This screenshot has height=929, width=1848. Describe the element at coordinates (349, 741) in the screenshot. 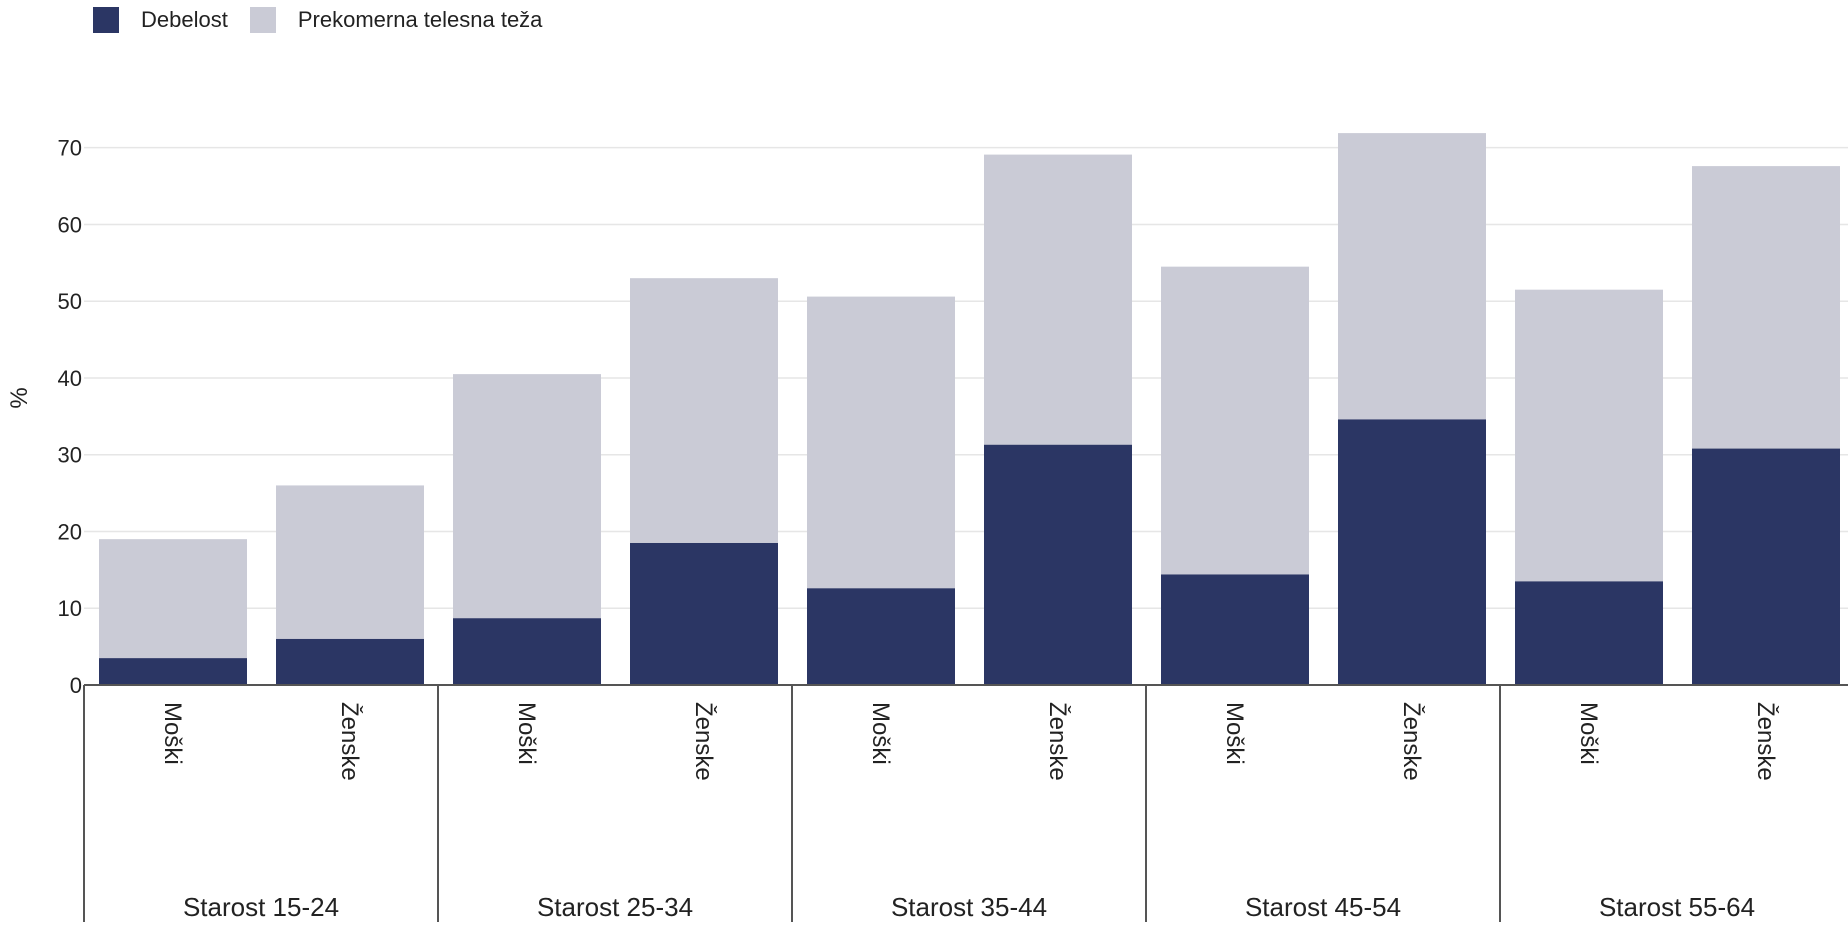

I see `x-category-label-0-1: Ženske` at that location.